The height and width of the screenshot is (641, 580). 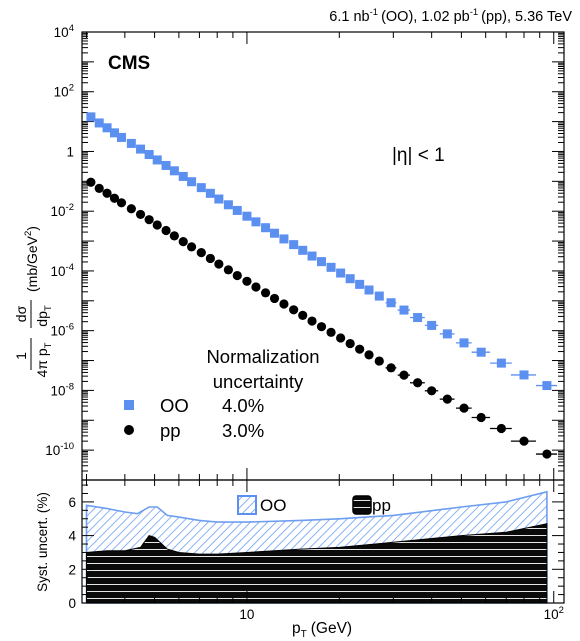 What do you see at coordinates (59, 449) in the screenshot?
I see `main-y-tick-label: 10⁻¹⁰` at bounding box center [59, 449].